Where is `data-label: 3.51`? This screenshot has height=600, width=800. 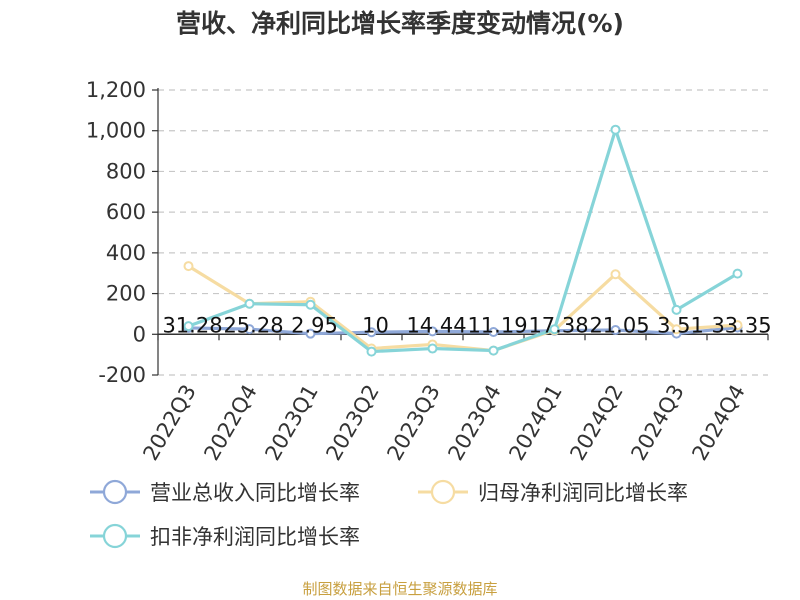
data-label: 3.51 is located at coordinates (680, 325).